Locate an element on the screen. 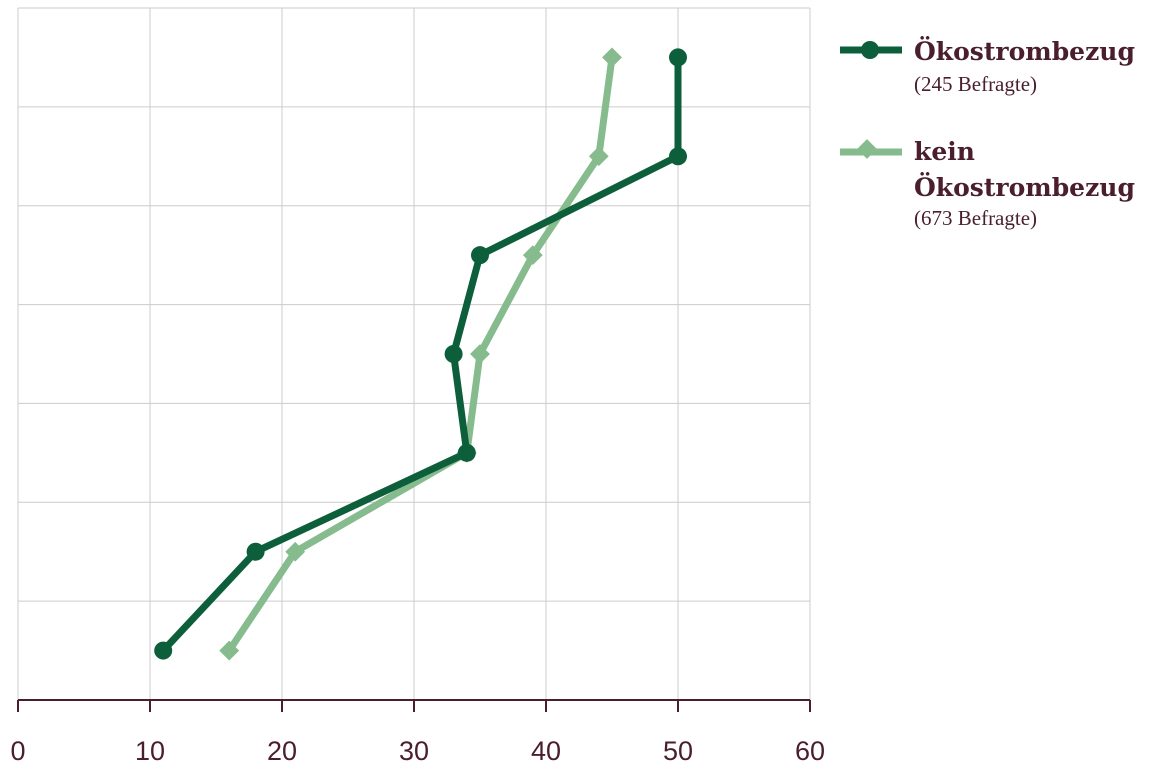 The image size is (1160, 763). x-tick-label: 40 is located at coordinates (546, 749).